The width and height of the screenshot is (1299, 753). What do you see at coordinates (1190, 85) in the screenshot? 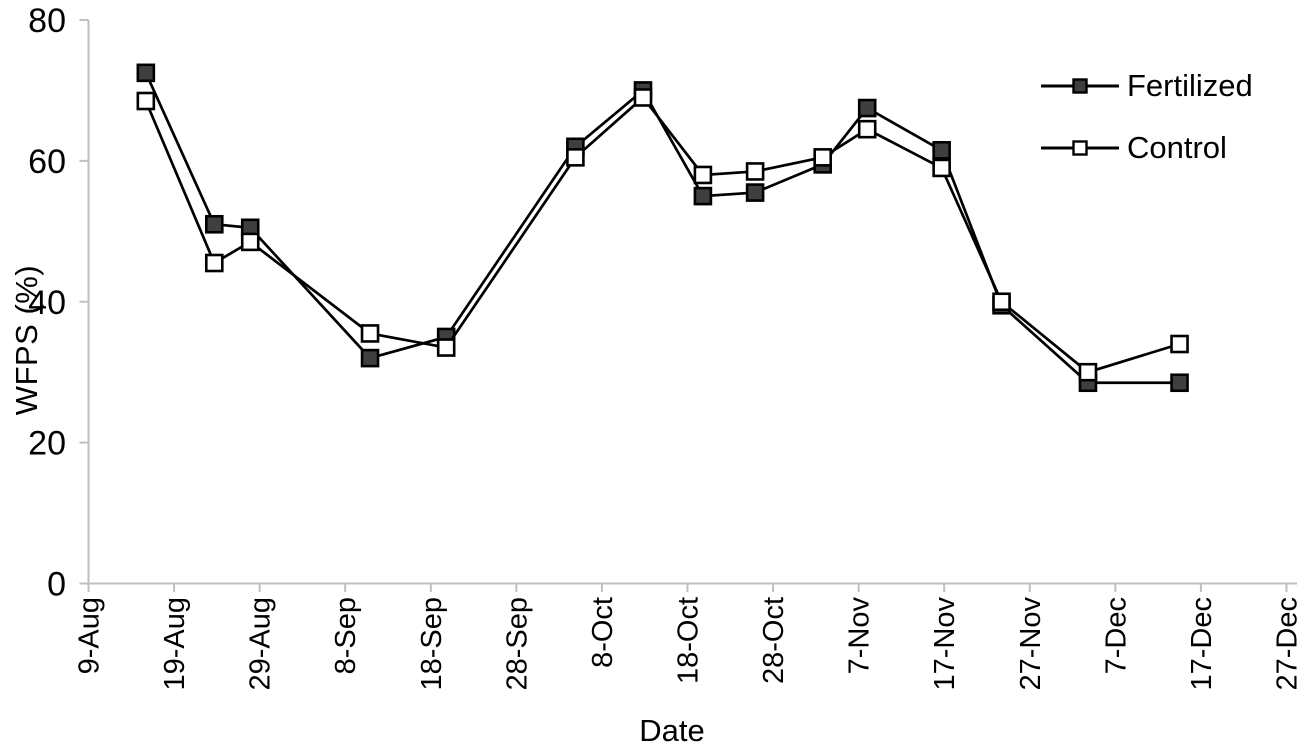
I see `legend-label-fertilized: Fertilized` at bounding box center [1190, 85].